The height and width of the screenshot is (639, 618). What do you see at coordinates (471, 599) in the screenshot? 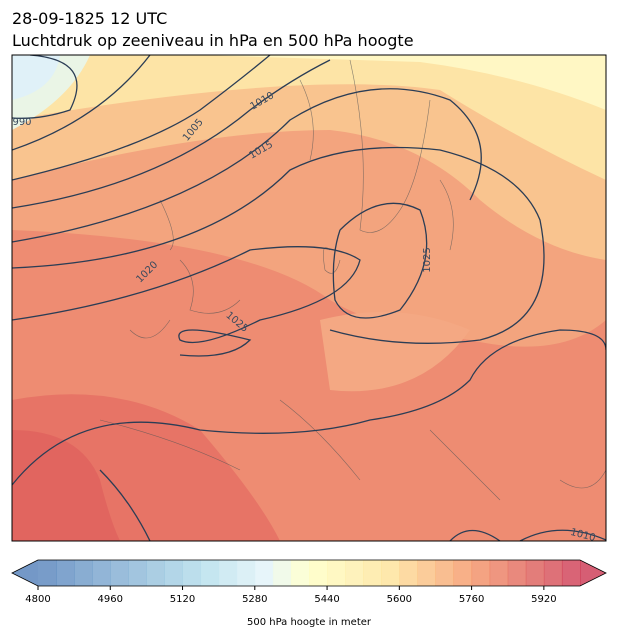
I see `colorbar-tick-label: 5760` at bounding box center [471, 599].